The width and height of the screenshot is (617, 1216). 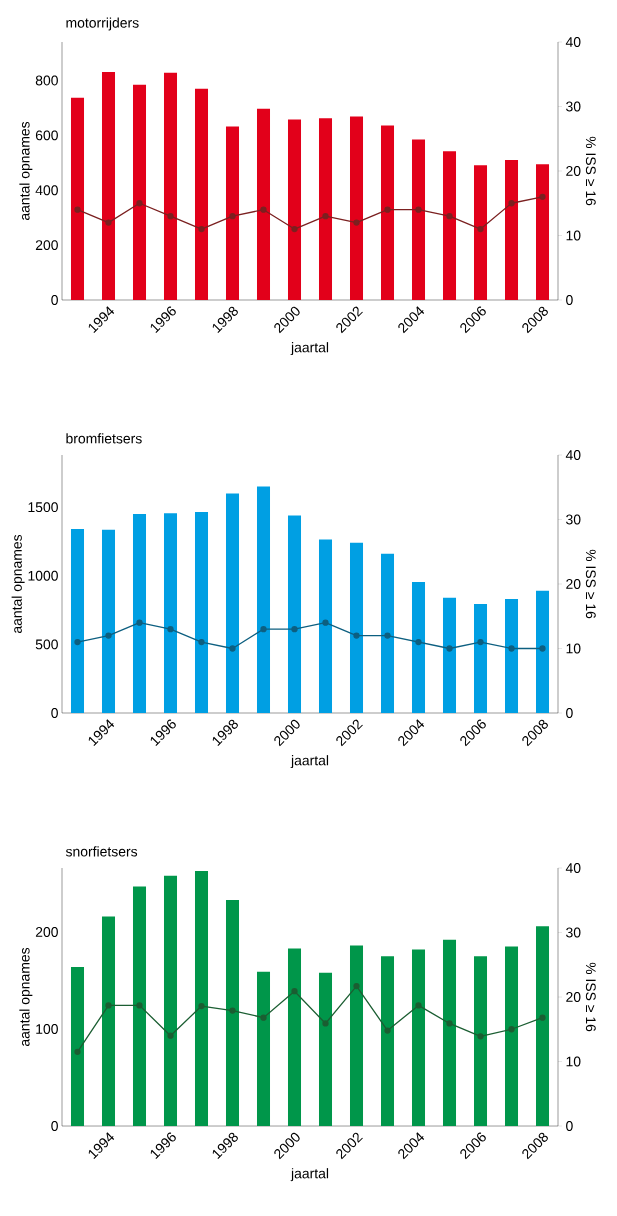 What do you see at coordinates (46, 135) in the screenshot?
I see `y-tick-label: 600` at bounding box center [46, 135].